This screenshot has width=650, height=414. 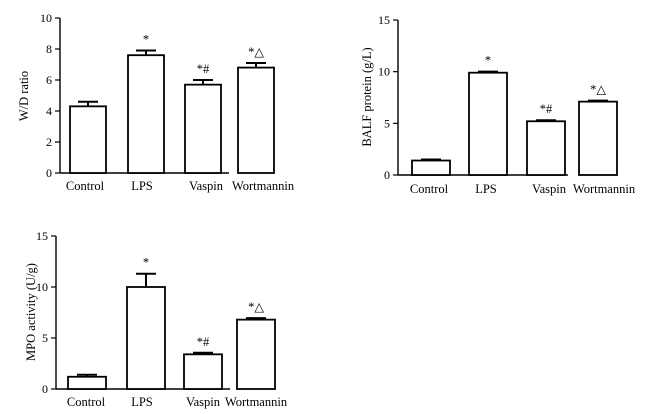 What do you see at coordinates (24, 96) in the screenshot?
I see `y-axis-label: W/D ratio` at bounding box center [24, 96].